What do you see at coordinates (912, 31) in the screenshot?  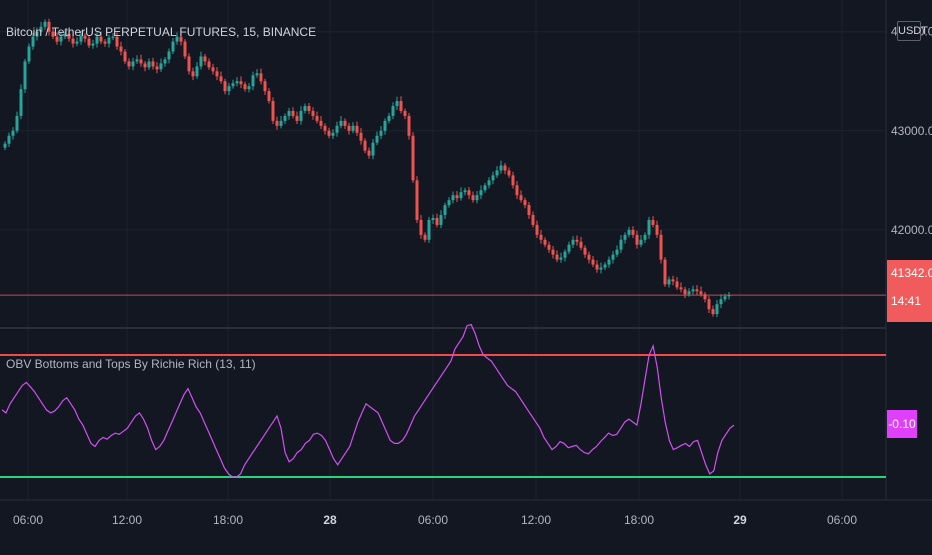 I see `currency-badge: USDT` at bounding box center [912, 31].